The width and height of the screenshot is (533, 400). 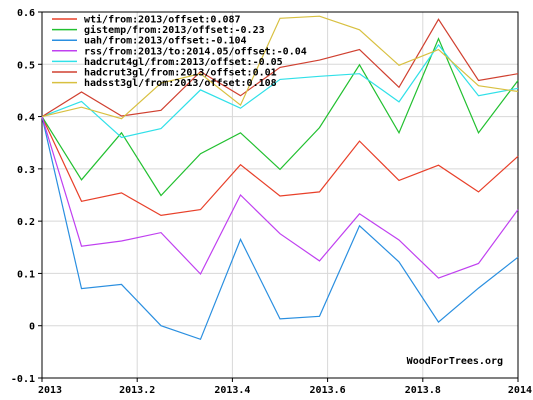 I want to click on legend-label: hadsst3gl/from:2013/offset:0.108, so click(x=180, y=83).